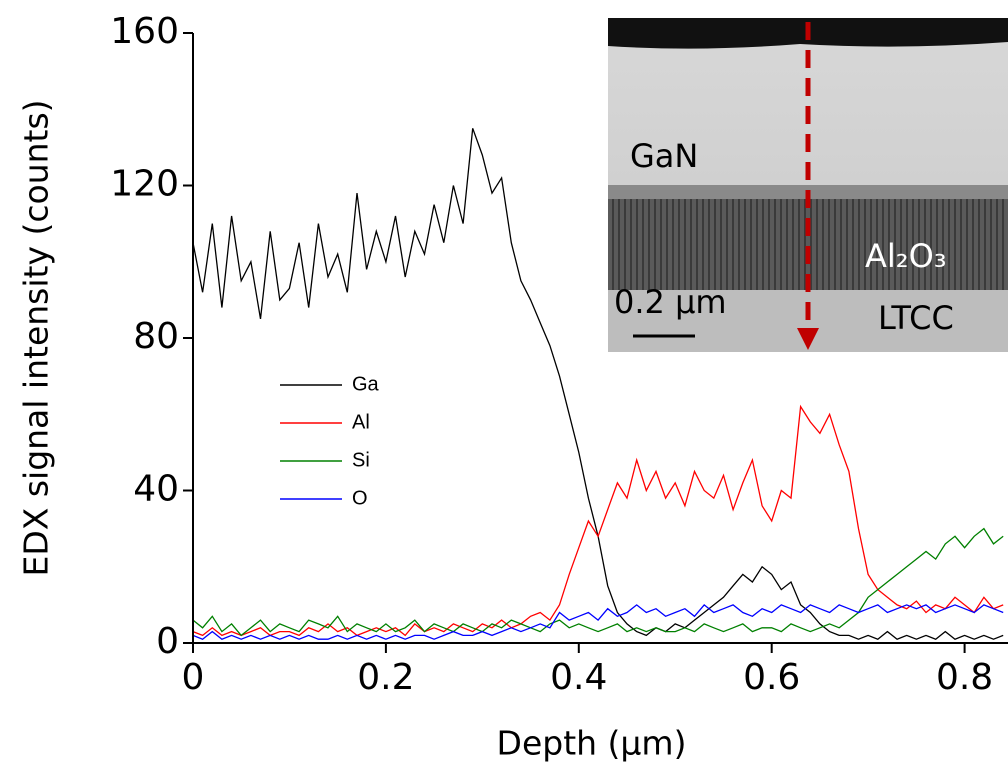 This screenshot has height=776, width=1008. Describe the element at coordinates (193, 677) in the screenshot. I see `x-tick-label: 0` at that location.